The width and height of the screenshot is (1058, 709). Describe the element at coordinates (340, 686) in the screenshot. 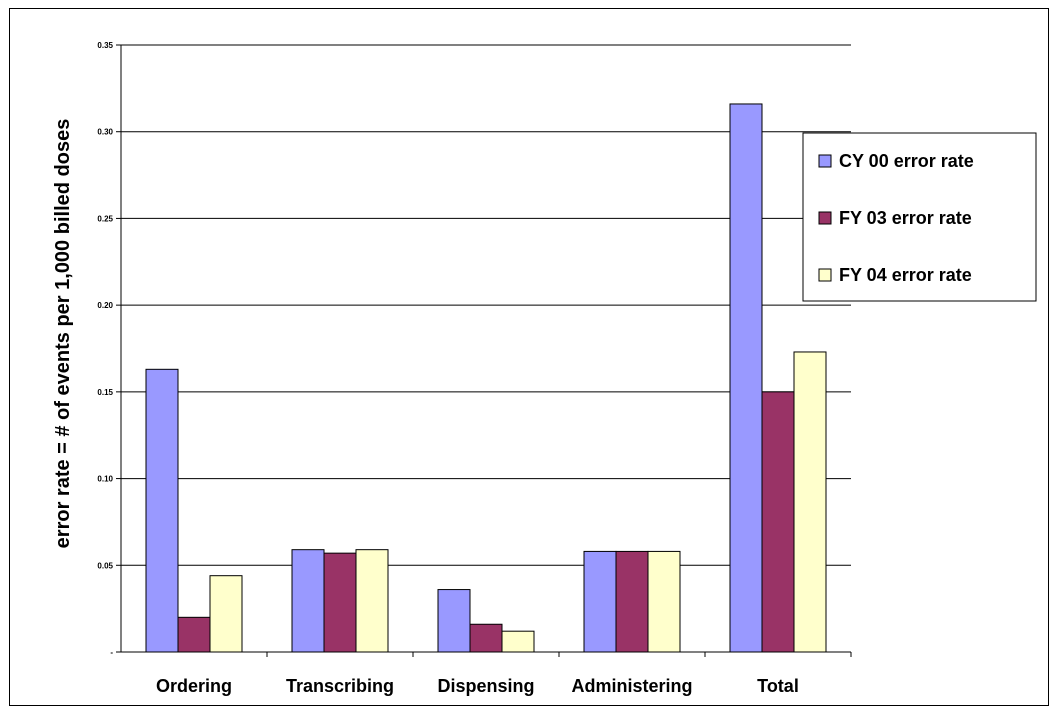

I see `x-tick-label: Transcribing` at that location.